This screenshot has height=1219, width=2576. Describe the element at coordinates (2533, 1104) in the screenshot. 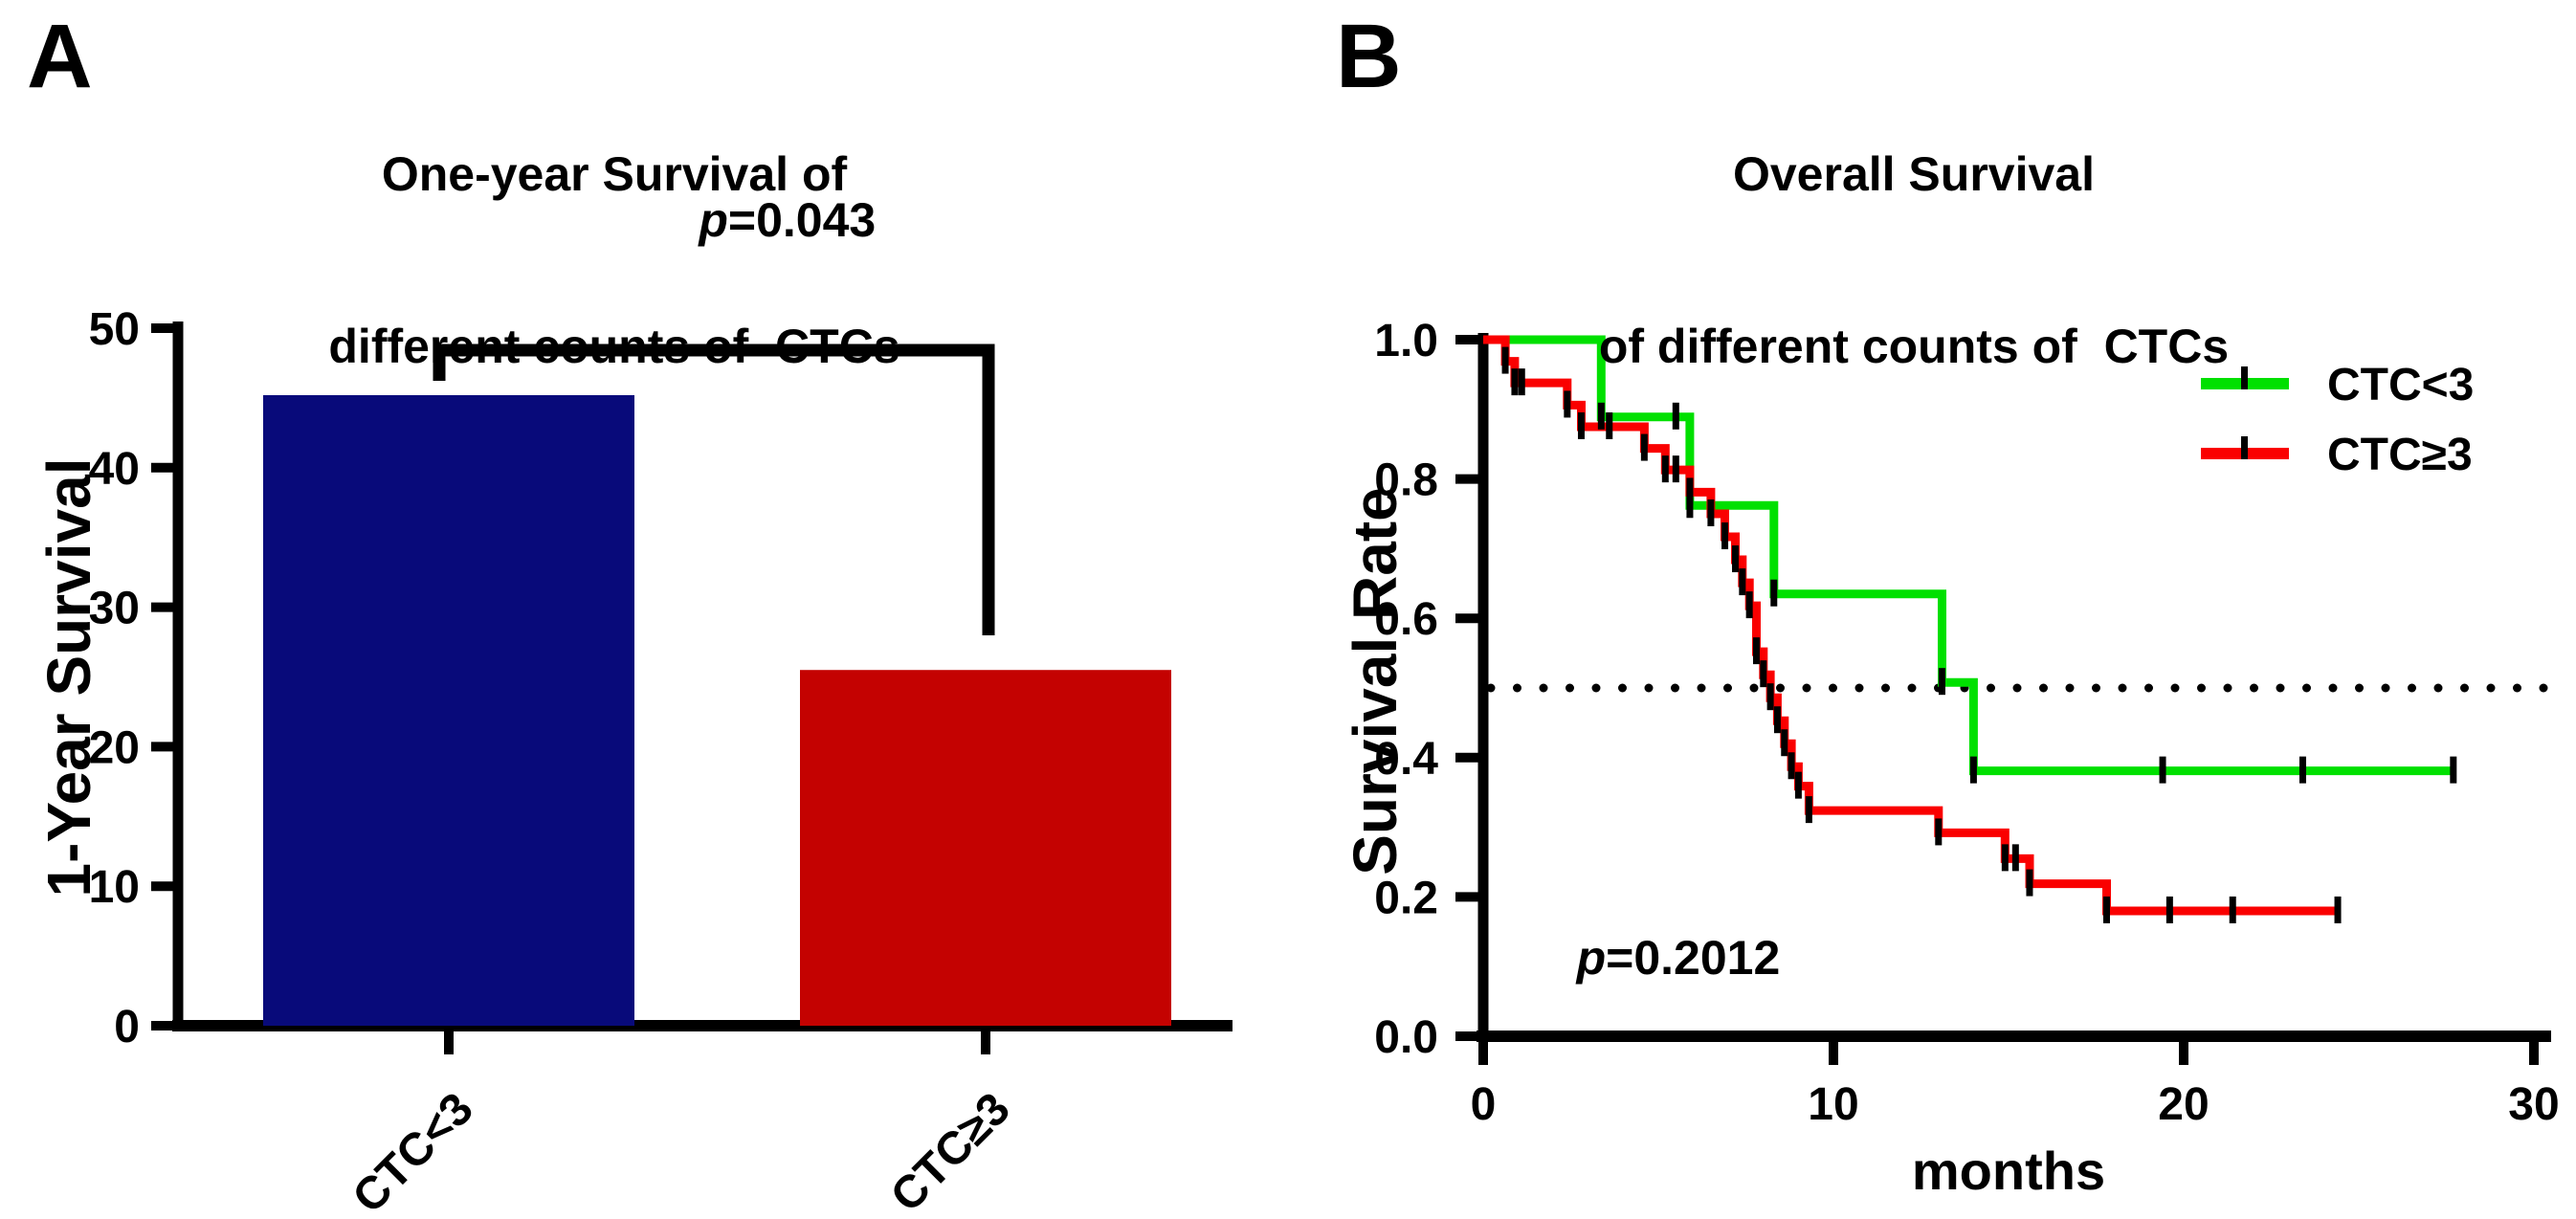

I see `b-x-tick-label: 30` at that location.